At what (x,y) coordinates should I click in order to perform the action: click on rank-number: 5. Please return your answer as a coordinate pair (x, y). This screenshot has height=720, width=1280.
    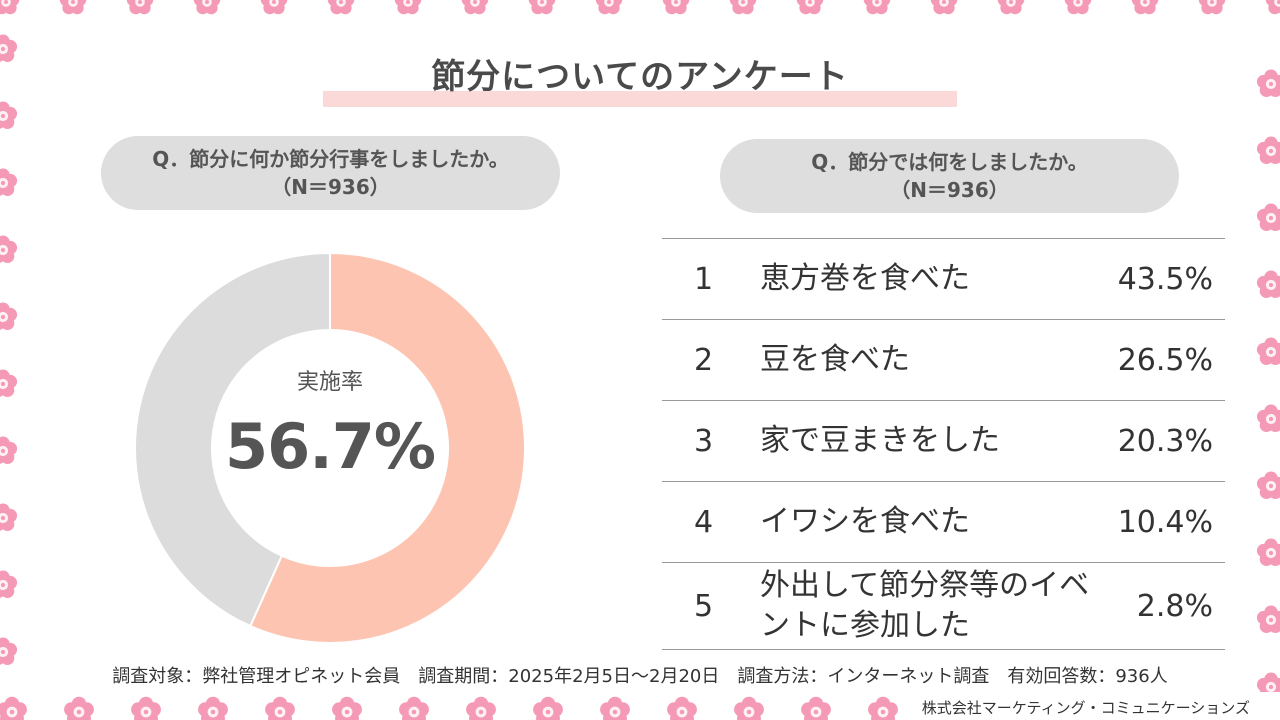
    Looking at the image, I should click on (704, 606).